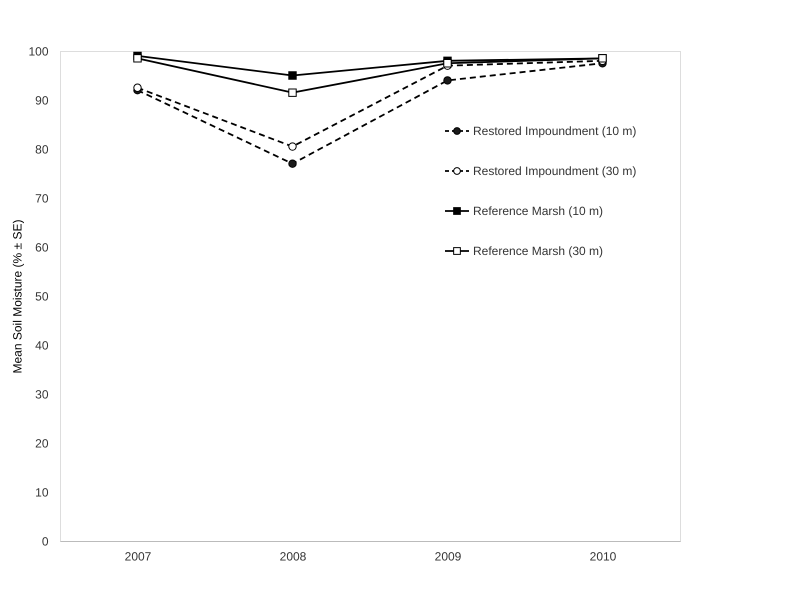 This screenshot has width=809, height=592. I want to click on y-axis-title: Mean Soil Moisture (% ± SE), so click(17, 297).